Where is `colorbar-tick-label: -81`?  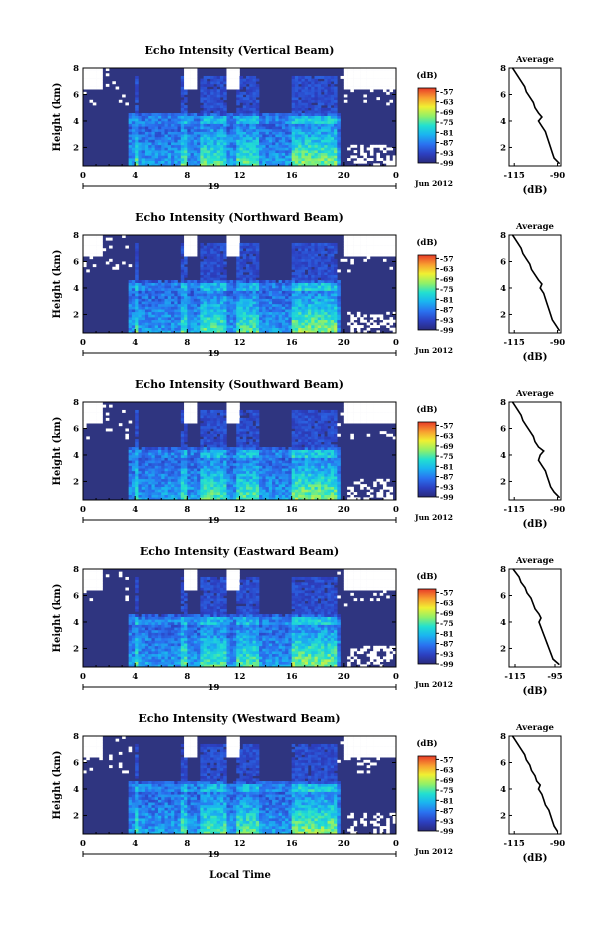 colorbar-tick-label: -81 is located at coordinates (447, 132).